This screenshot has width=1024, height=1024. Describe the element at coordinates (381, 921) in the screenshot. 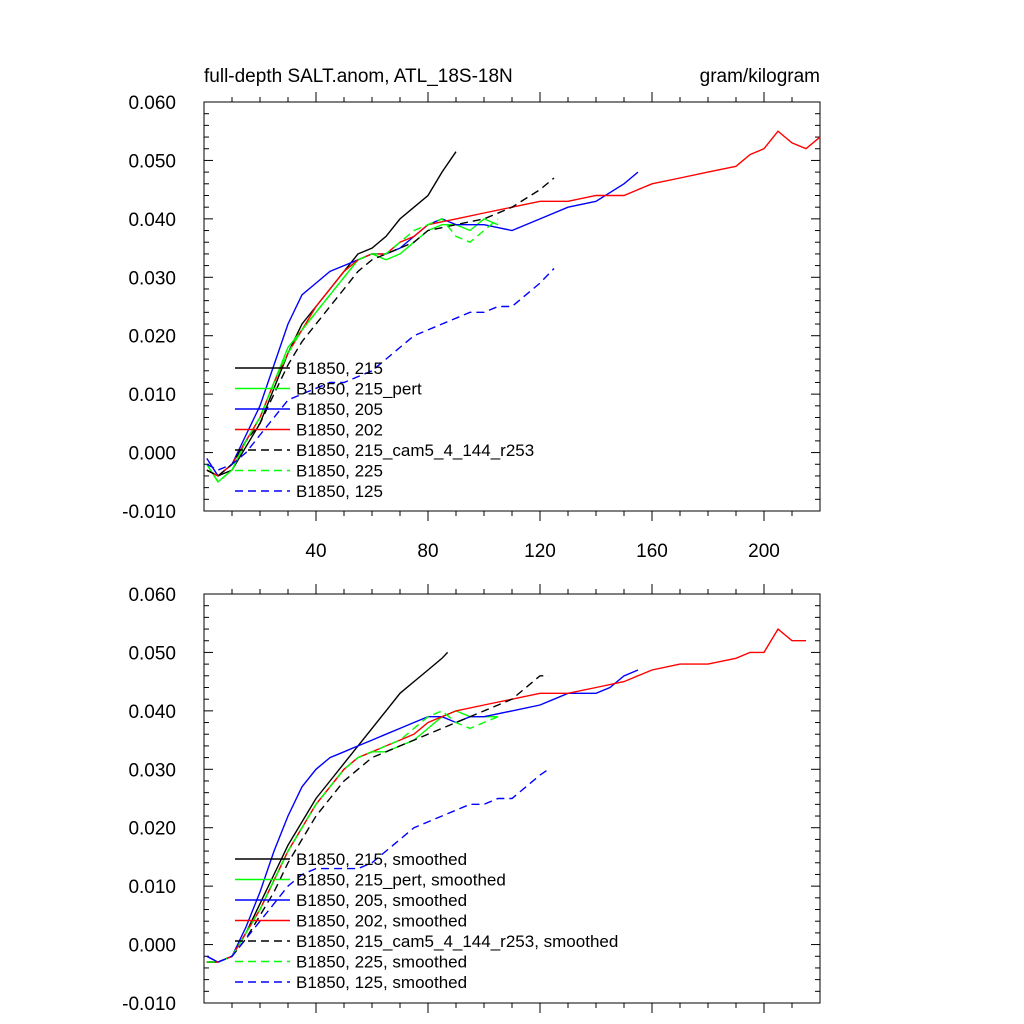

I see `legend-label: B1850, 202, smoothed` at that location.